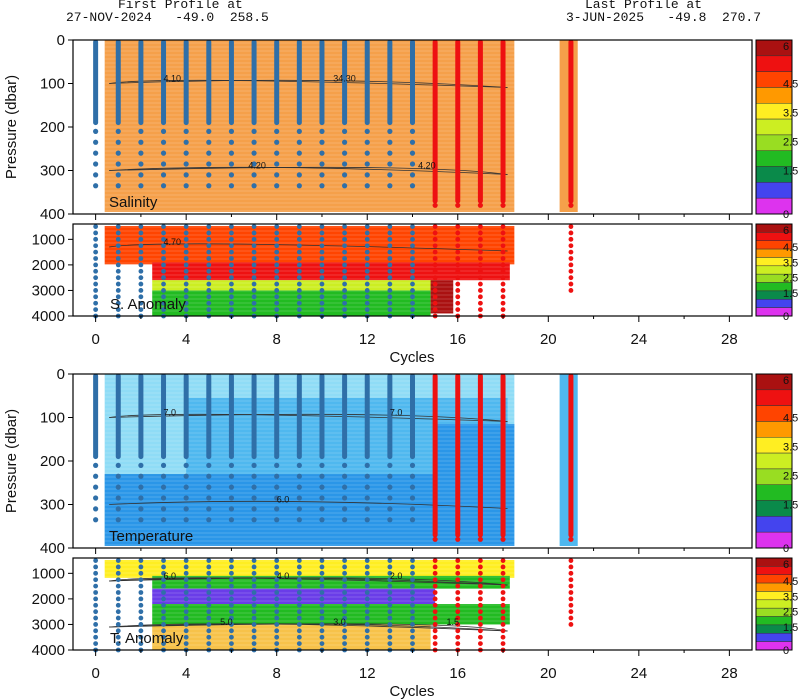  I want to click on panel-s-anomaly, so click(430, 272).